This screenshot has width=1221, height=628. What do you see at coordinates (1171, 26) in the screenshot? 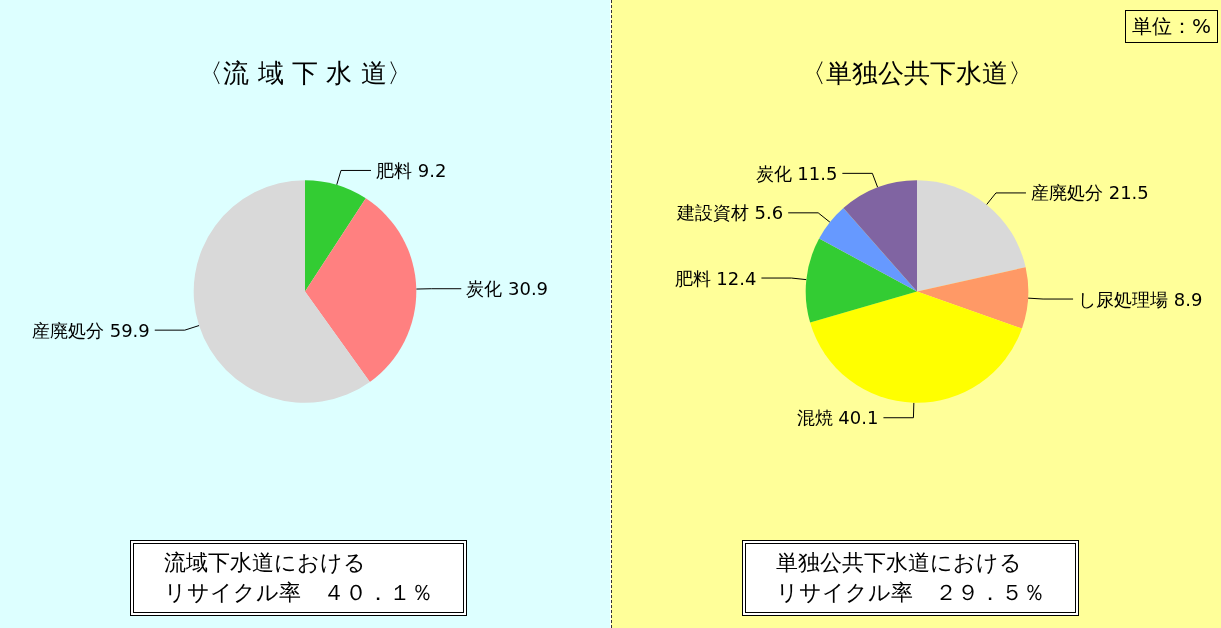
I see `text: 単位：%` at bounding box center [1171, 26].